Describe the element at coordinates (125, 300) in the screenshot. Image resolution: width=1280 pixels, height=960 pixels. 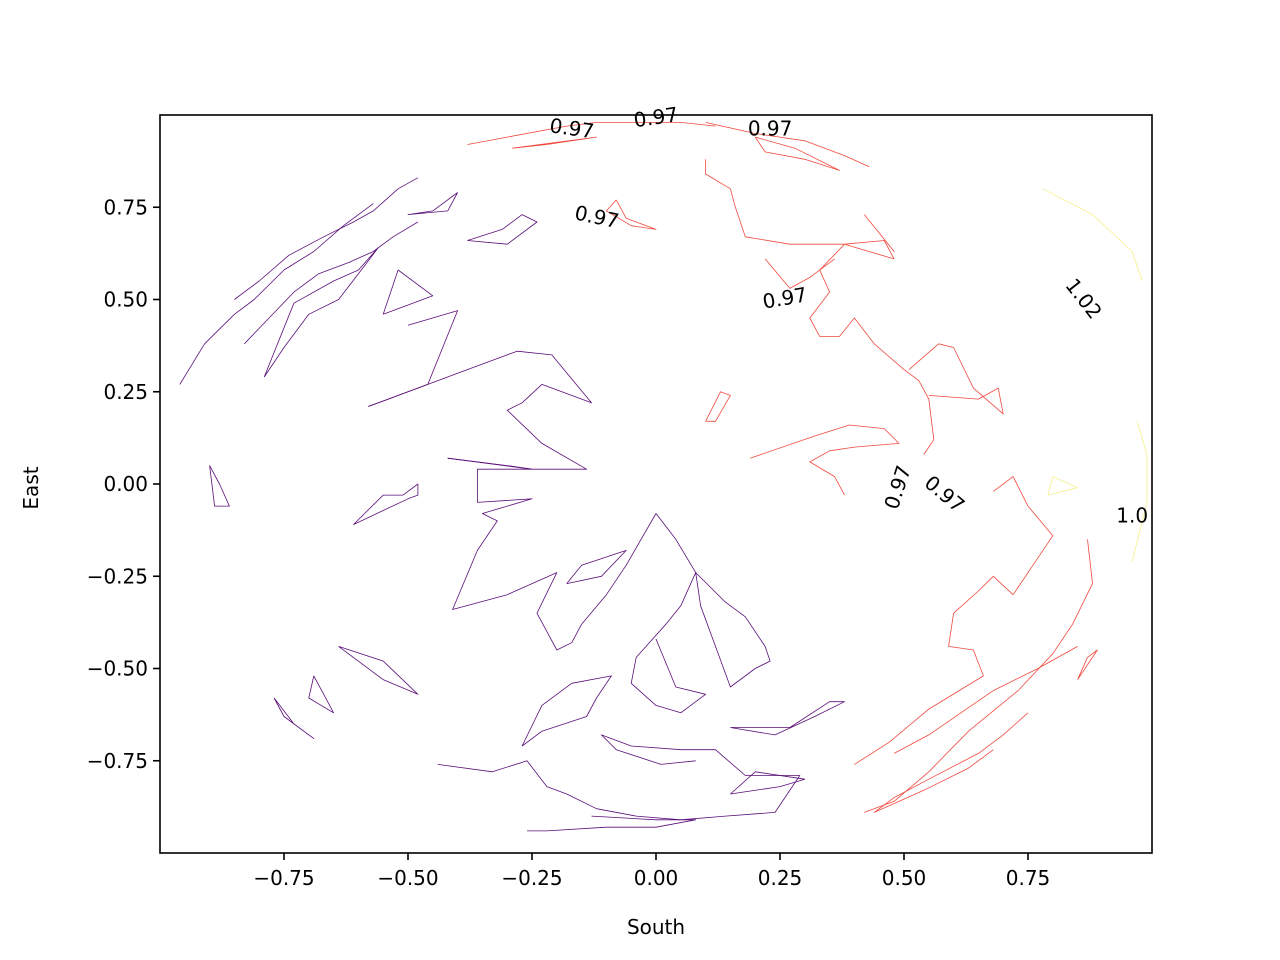
I see `y-tick-label: 0.50` at that location.